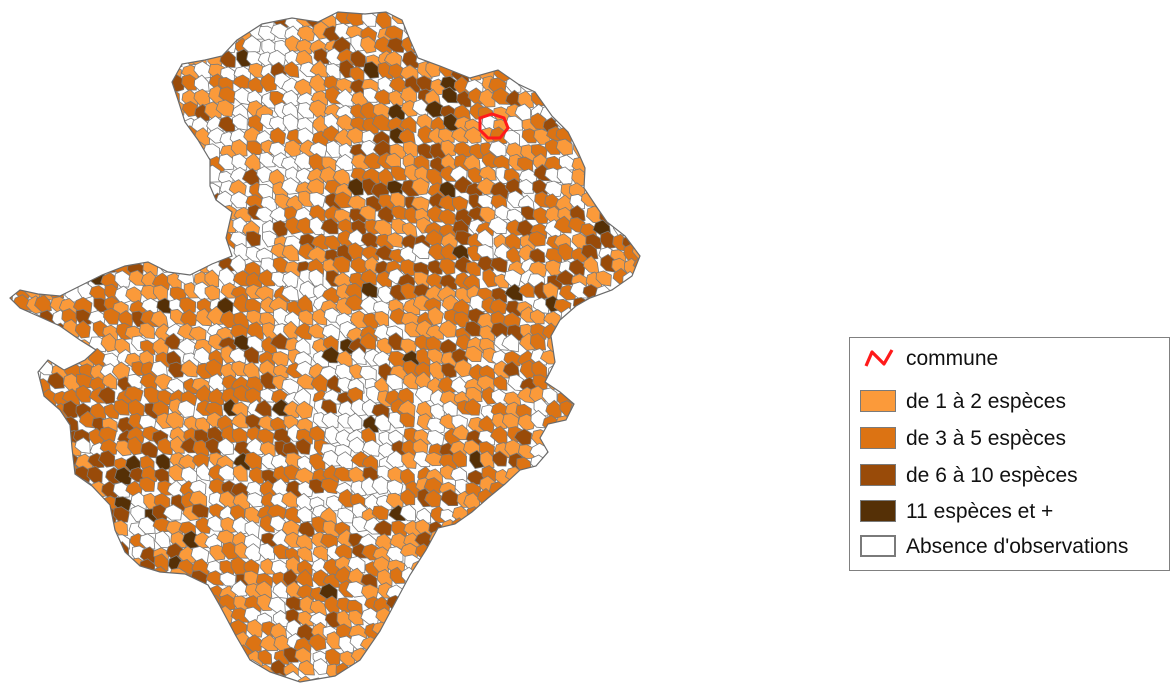 This screenshot has height=686, width=1170. I want to click on legend-item-level2: de 3 à 5 espèces, so click(1009, 442).